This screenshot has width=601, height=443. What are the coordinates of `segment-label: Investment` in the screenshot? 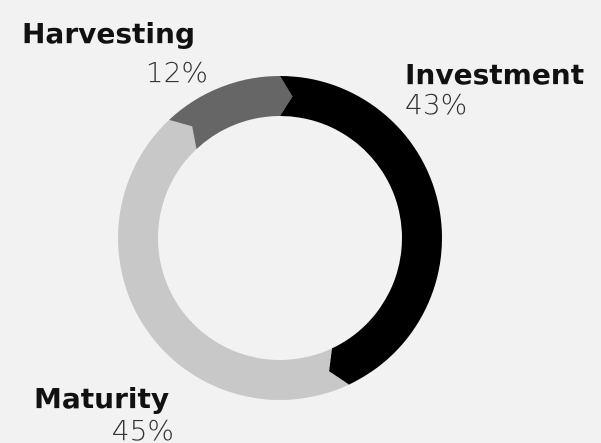 It's located at (494, 74).